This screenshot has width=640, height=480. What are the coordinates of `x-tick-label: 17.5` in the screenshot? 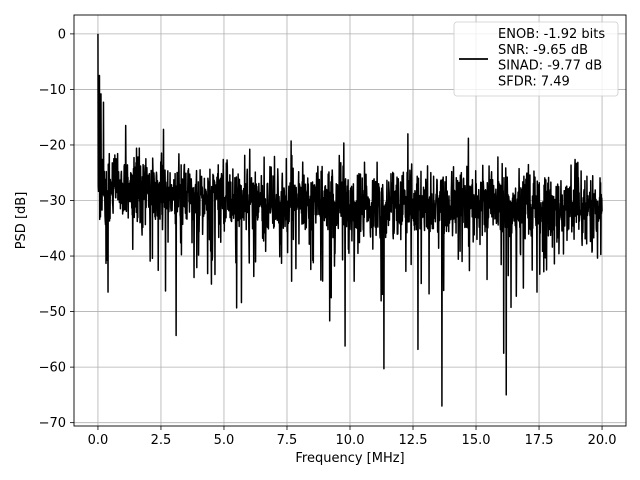 It's located at (539, 440).